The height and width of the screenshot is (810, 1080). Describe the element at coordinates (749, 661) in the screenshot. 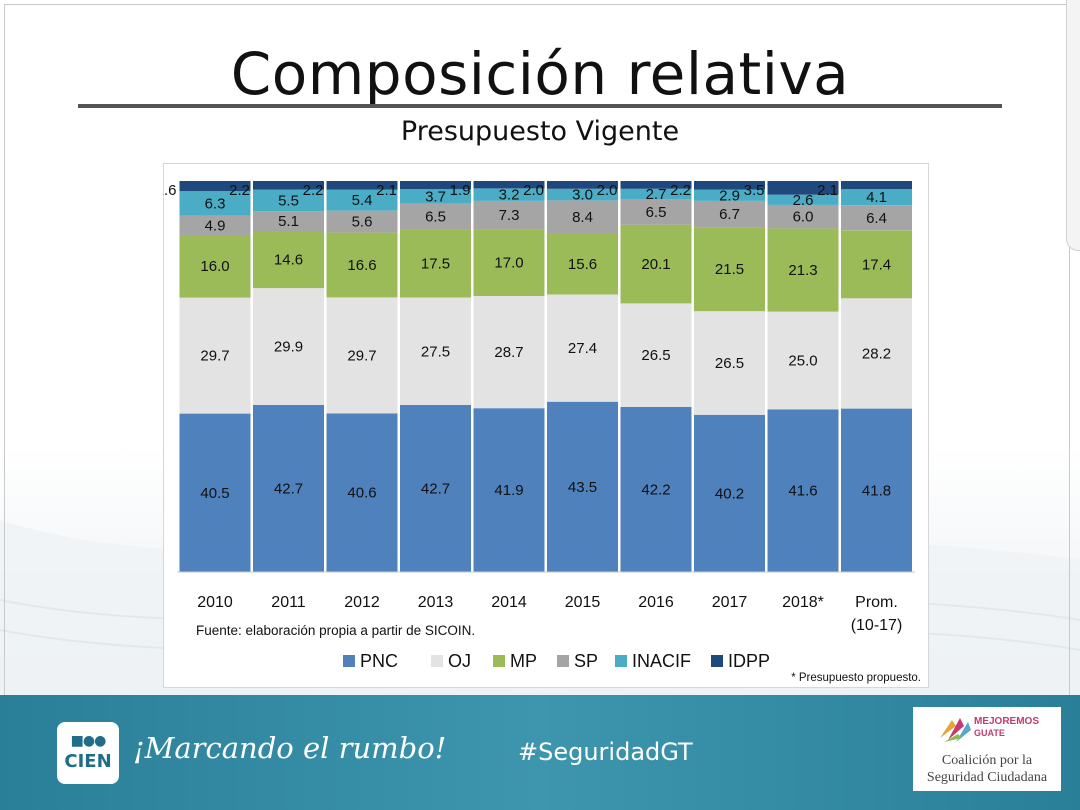

I see `legend-label-idpp: IDPP` at that location.